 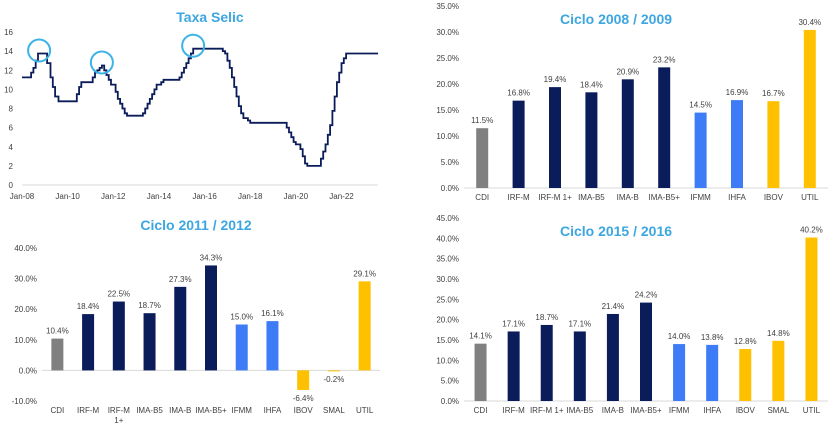 What do you see at coordinates (333, 371) in the screenshot?
I see `bar-smal` at bounding box center [333, 371].